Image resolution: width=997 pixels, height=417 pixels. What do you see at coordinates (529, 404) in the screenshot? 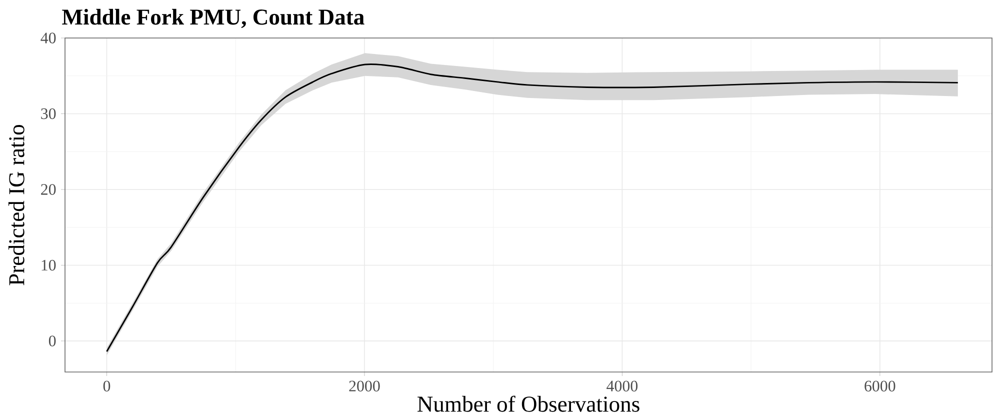
I see `x-axis-title: Number of Observations` at bounding box center [529, 404].